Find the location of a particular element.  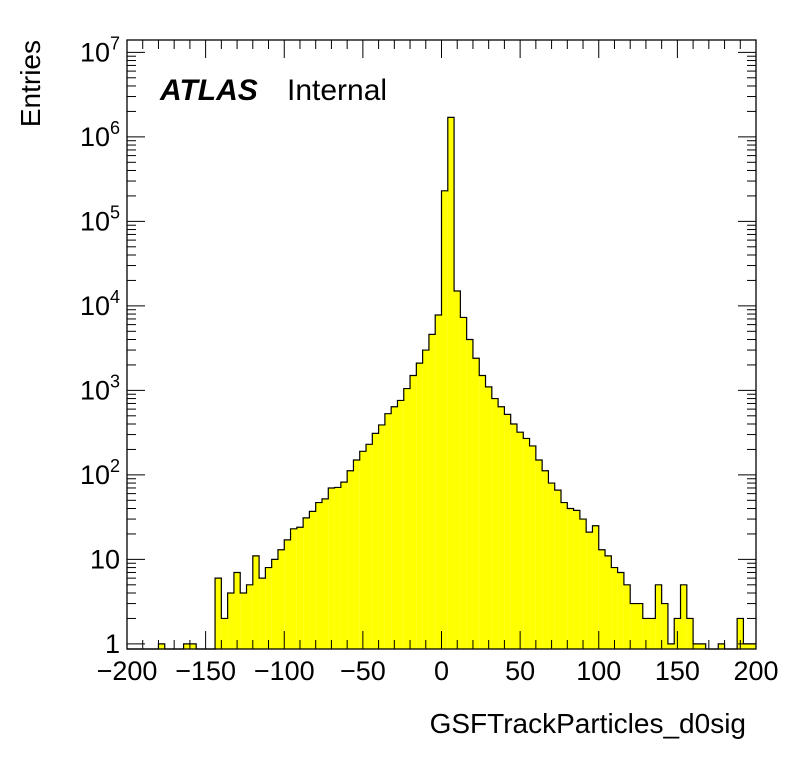

atlas-label: ATLAS is located at coordinates (208, 90).